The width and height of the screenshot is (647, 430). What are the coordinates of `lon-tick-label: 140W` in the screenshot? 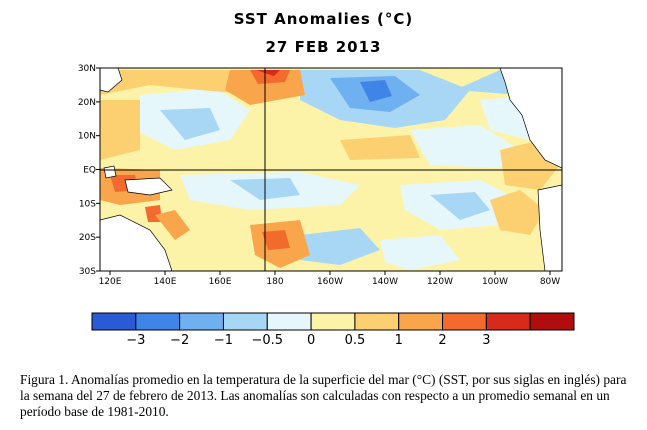 It's located at (385, 282).